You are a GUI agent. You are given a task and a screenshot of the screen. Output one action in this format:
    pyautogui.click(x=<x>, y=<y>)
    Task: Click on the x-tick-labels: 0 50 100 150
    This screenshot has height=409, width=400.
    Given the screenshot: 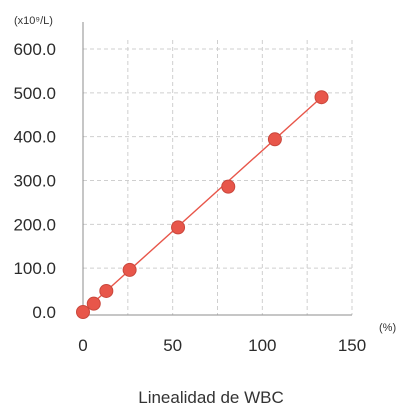 What is the action you would take?
    pyautogui.click(x=222, y=345)
    